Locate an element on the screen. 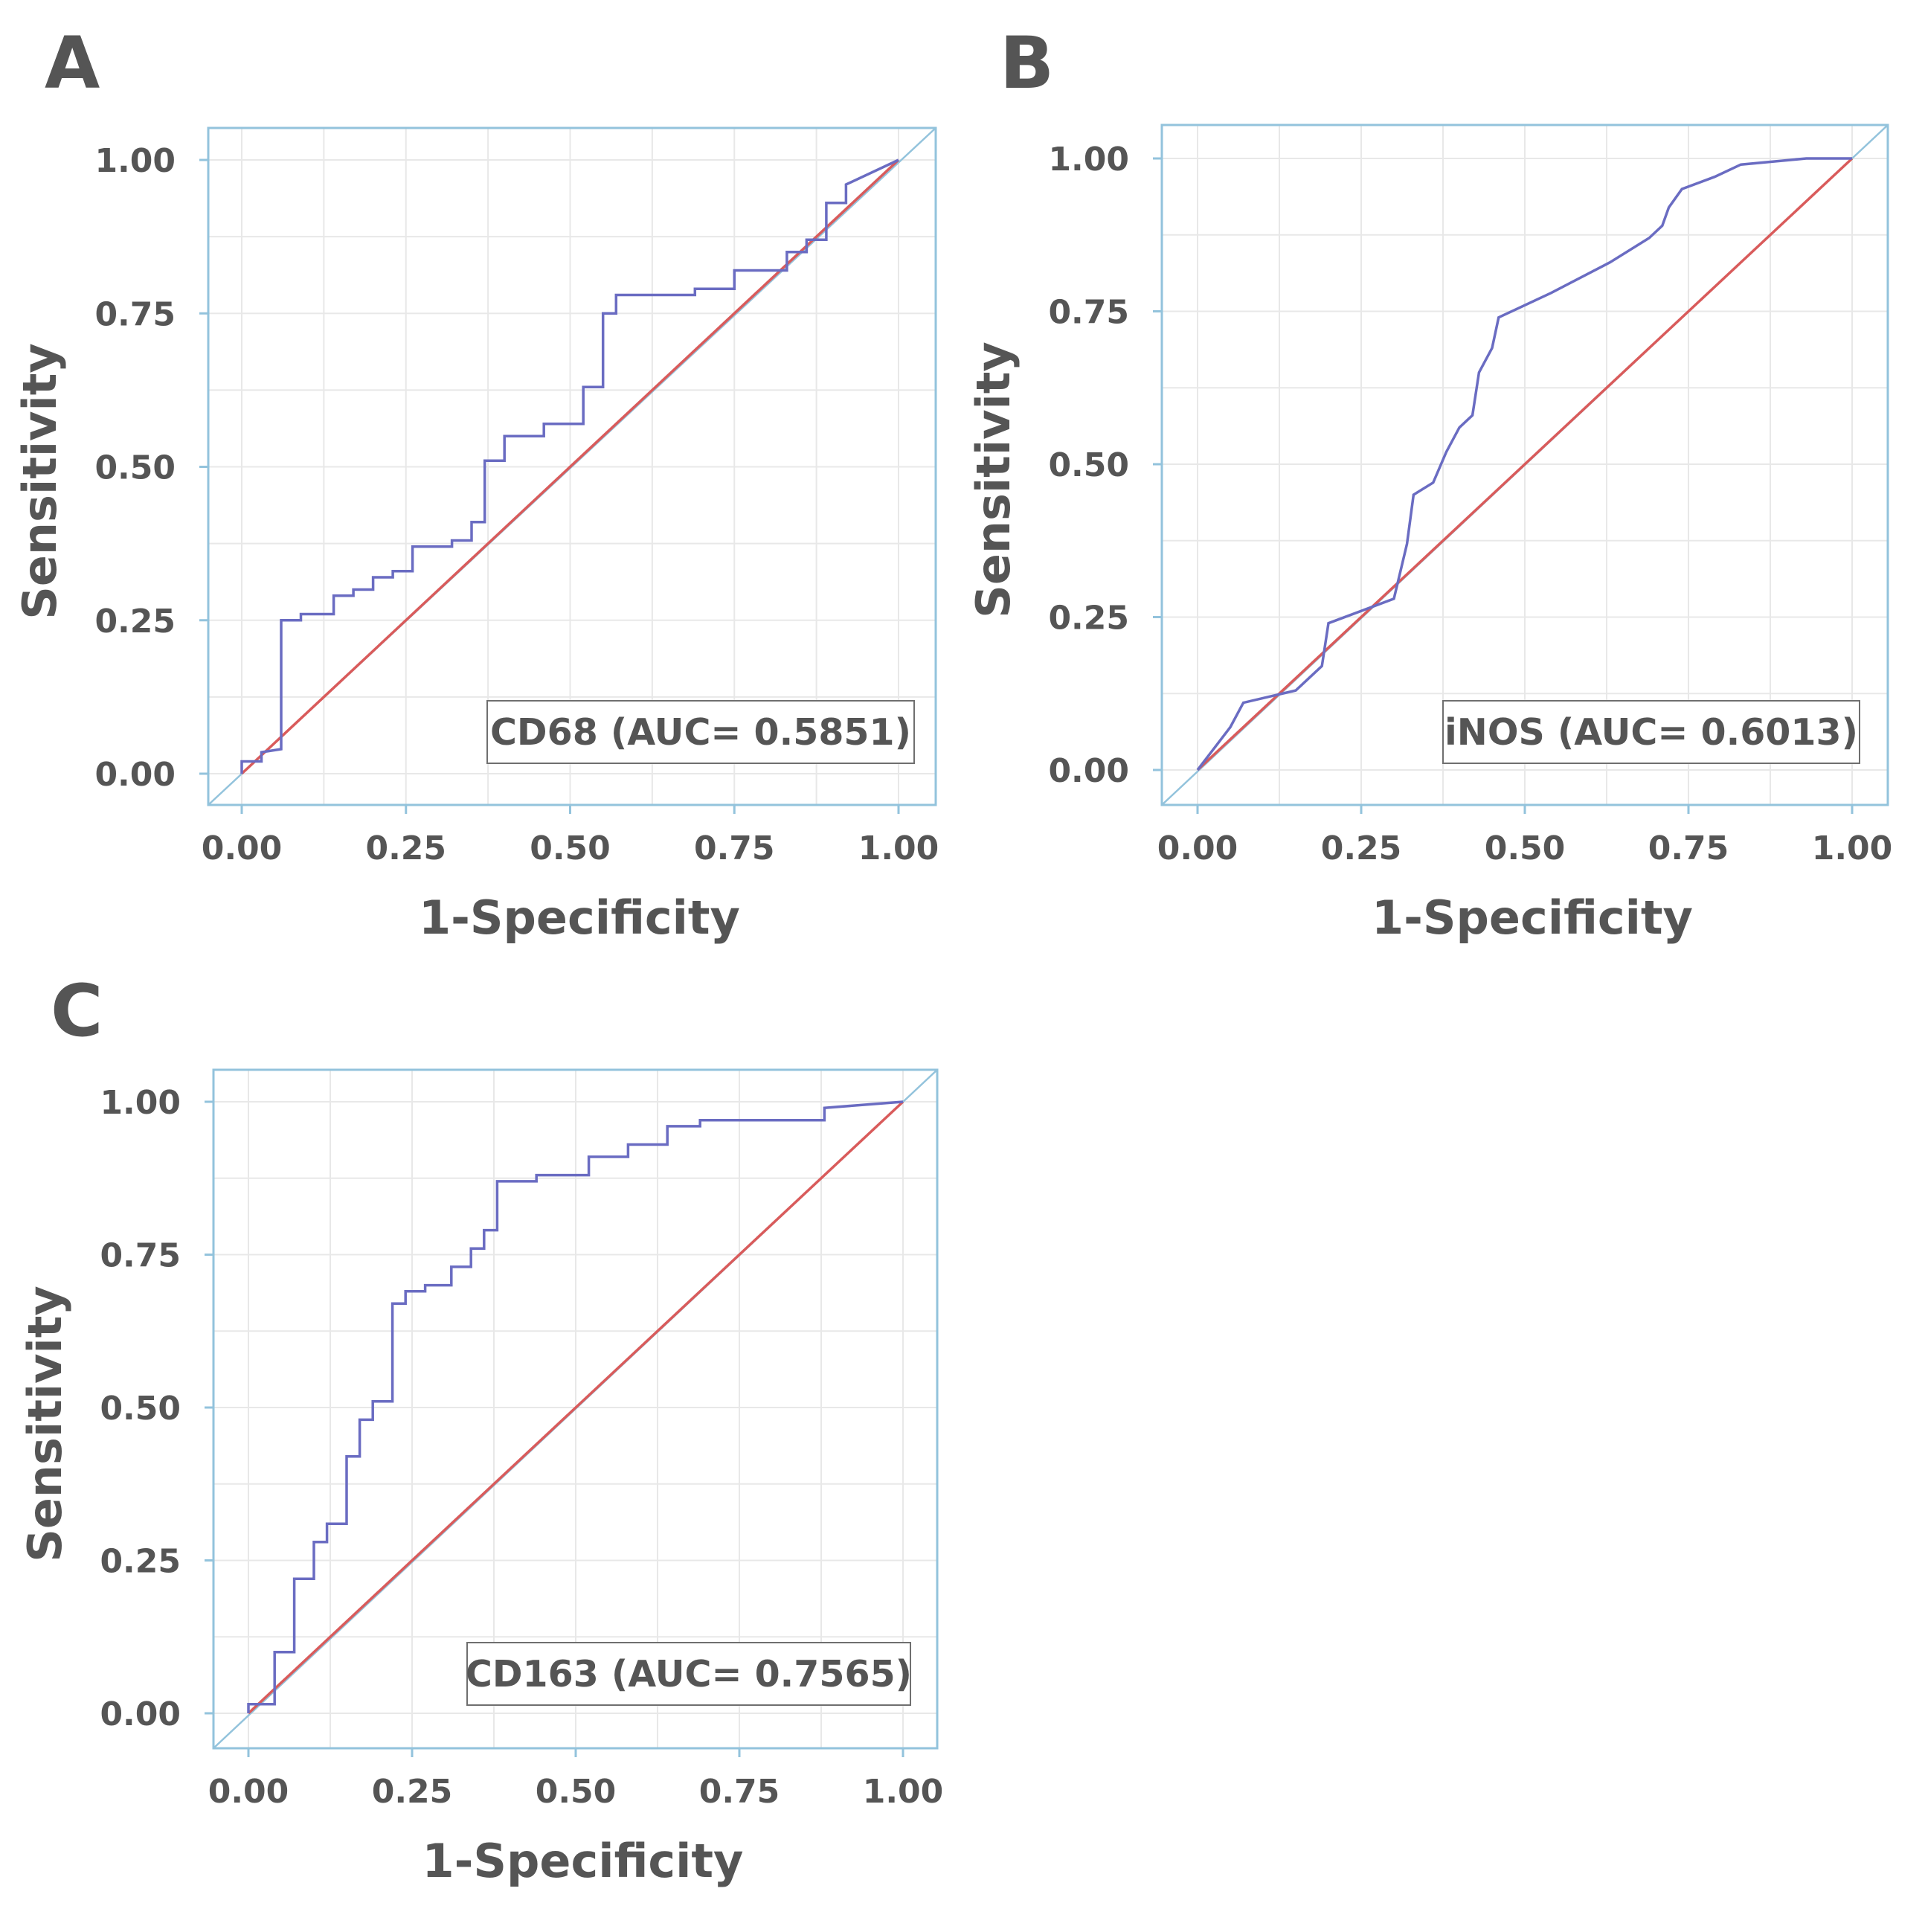 The image size is (1925, 1932). legend-box-c: CD163 (AUC= 0.7565) is located at coordinates (689, 1674).